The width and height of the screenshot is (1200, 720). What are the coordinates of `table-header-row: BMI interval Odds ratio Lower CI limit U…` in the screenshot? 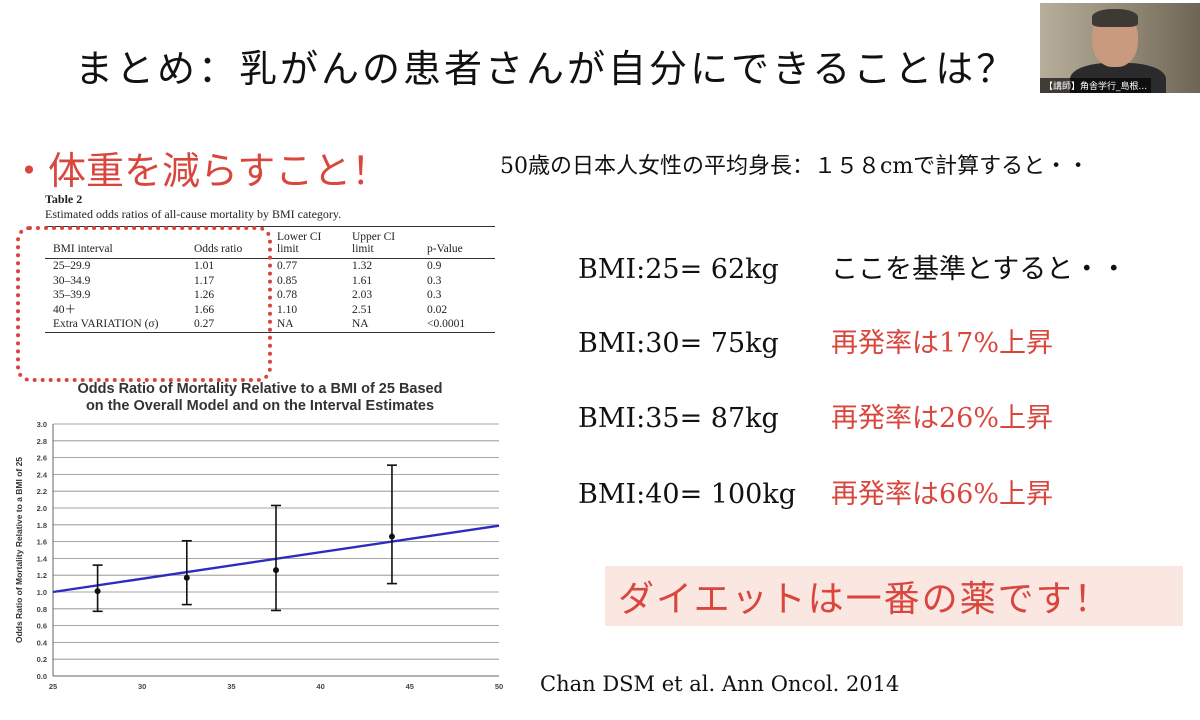 It's located at (270, 242).